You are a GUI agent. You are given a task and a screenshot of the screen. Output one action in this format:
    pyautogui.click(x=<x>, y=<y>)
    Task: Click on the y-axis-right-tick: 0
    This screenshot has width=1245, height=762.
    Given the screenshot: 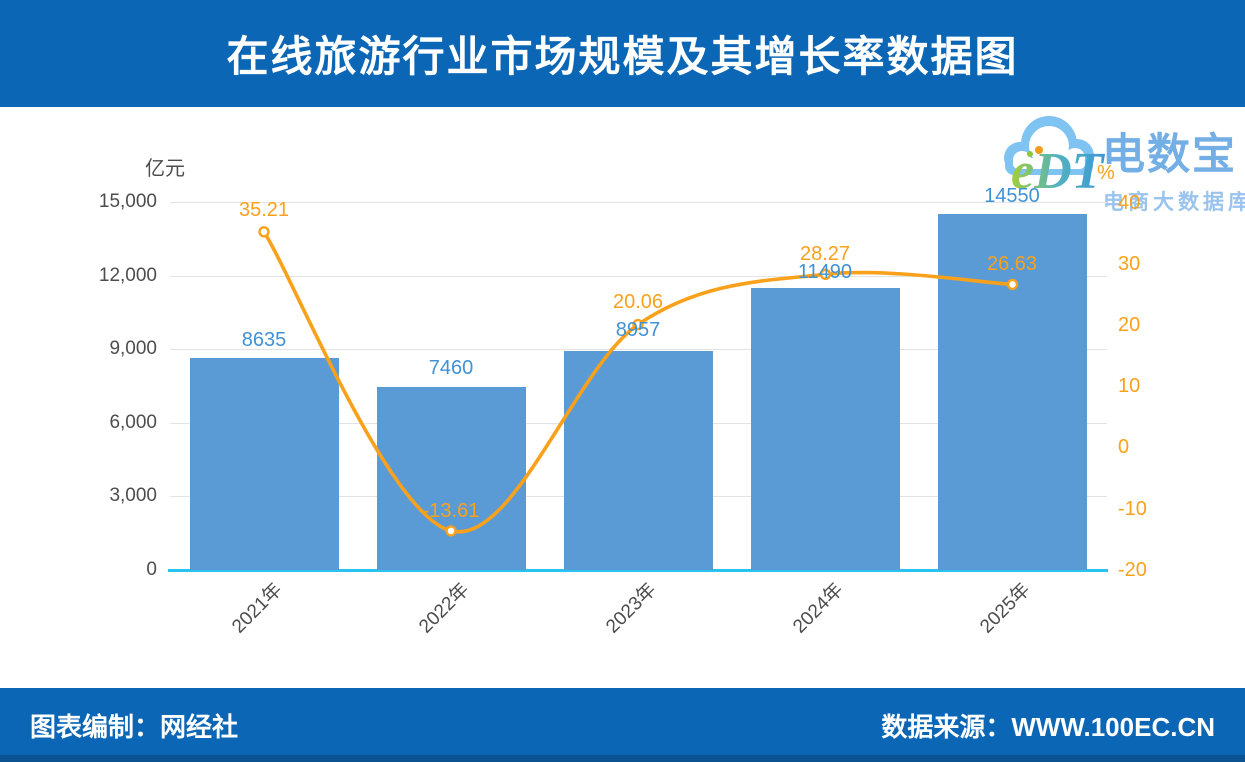 What is the action you would take?
    pyautogui.click(x=1124, y=447)
    